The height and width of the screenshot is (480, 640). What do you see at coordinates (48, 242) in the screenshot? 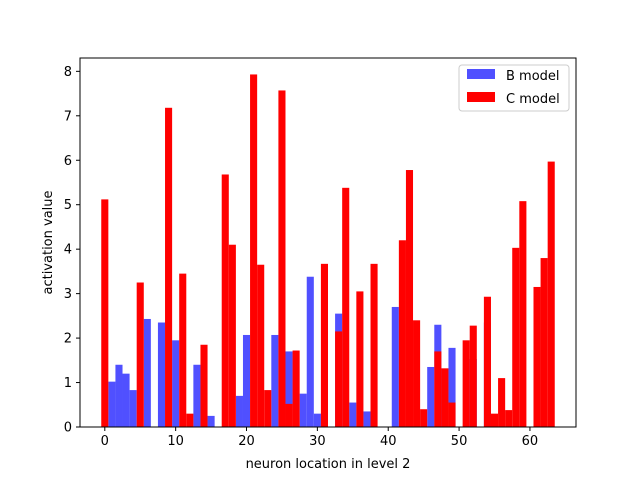
I see `y-axis-label: activation value` at bounding box center [48, 242].